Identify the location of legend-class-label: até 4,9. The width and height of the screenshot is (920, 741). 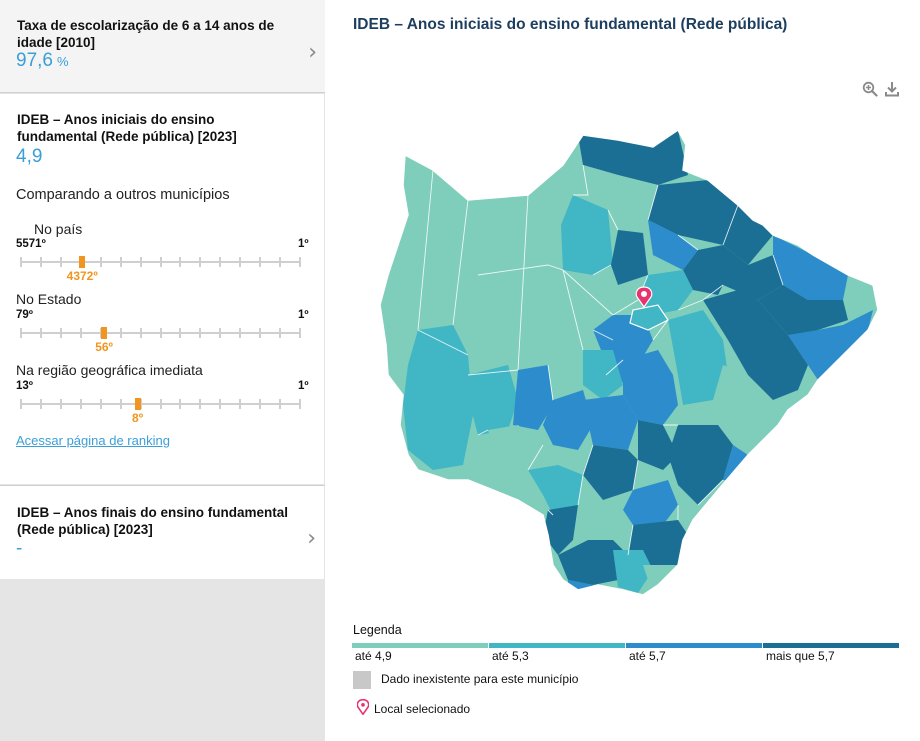
(373, 656).